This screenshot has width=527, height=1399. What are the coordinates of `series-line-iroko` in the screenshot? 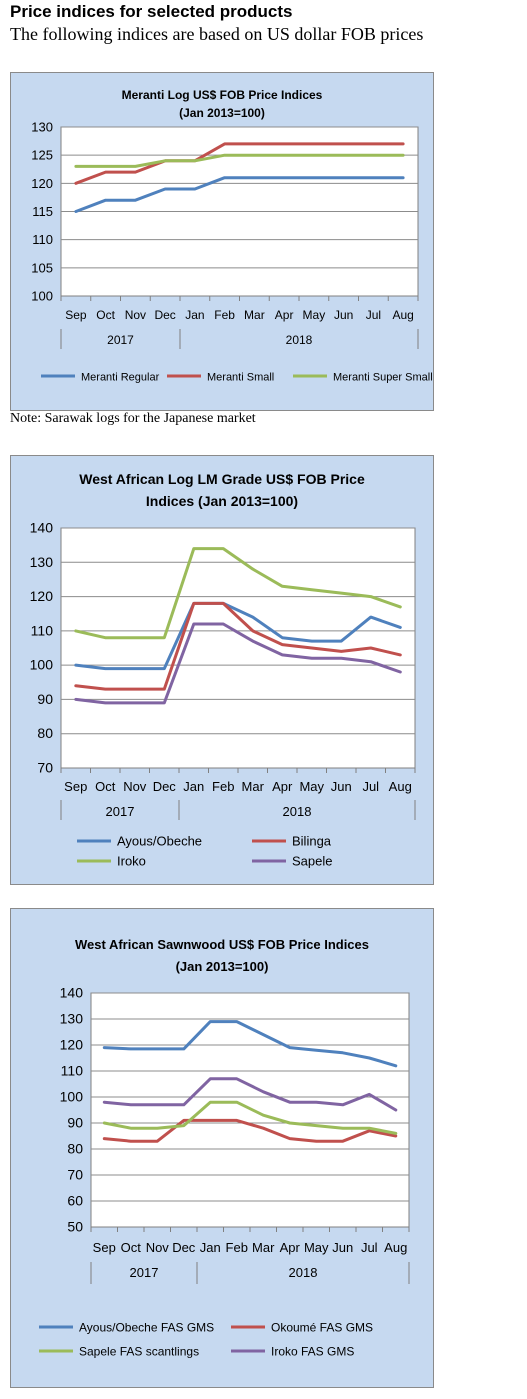 It's located at (238, 593).